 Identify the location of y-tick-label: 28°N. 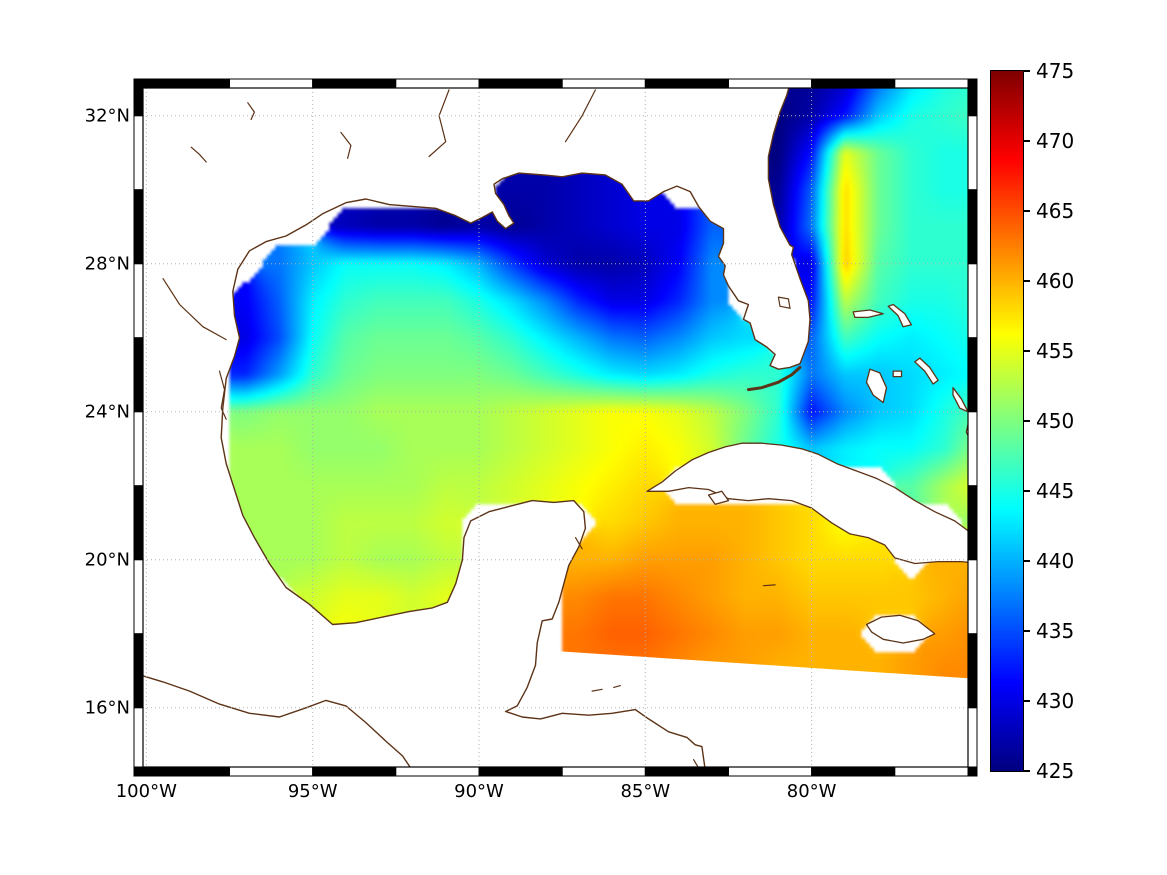
(107, 264).